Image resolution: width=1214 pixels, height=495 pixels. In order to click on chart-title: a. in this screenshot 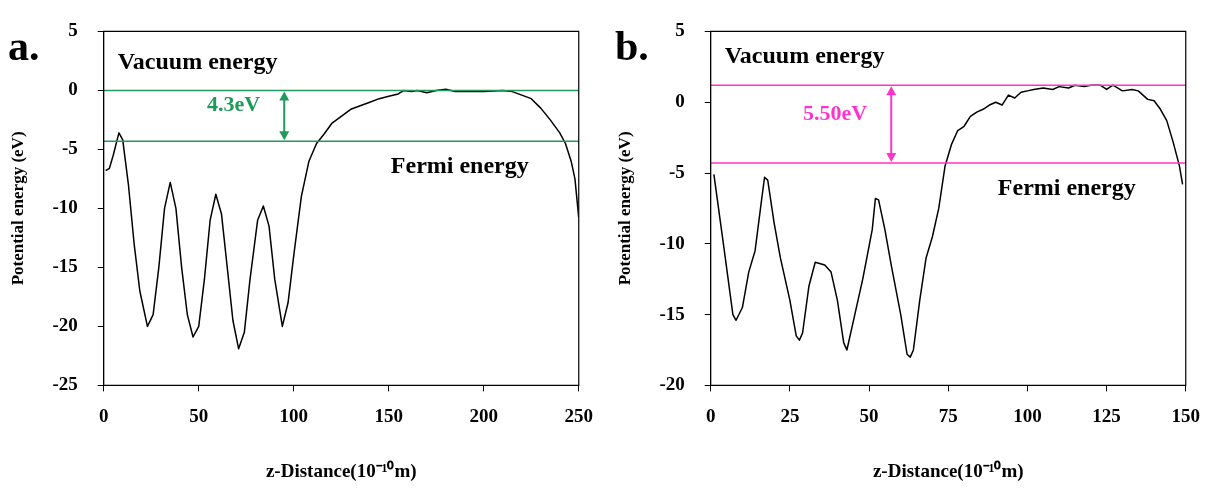, I will do `click(24, 46)`.